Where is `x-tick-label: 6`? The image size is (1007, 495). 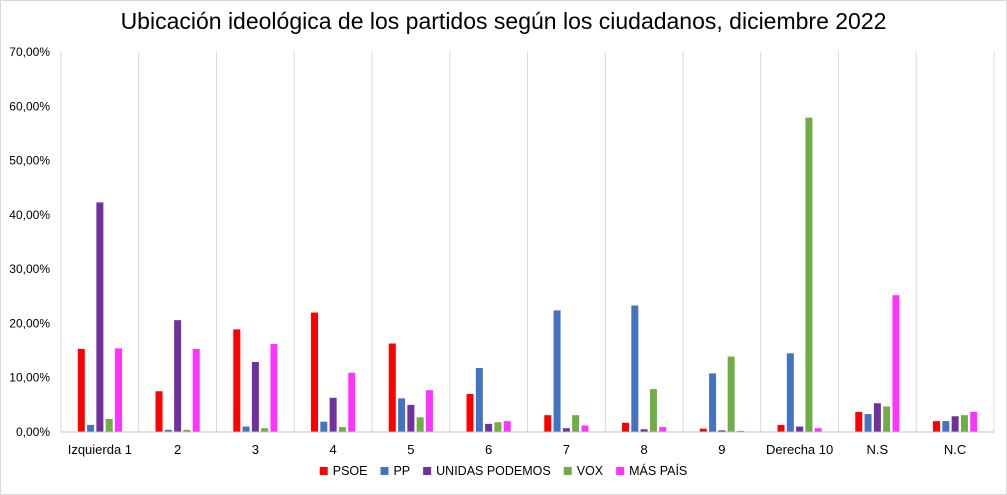
x-tick-label: 6 is located at coordinates (488, 449).